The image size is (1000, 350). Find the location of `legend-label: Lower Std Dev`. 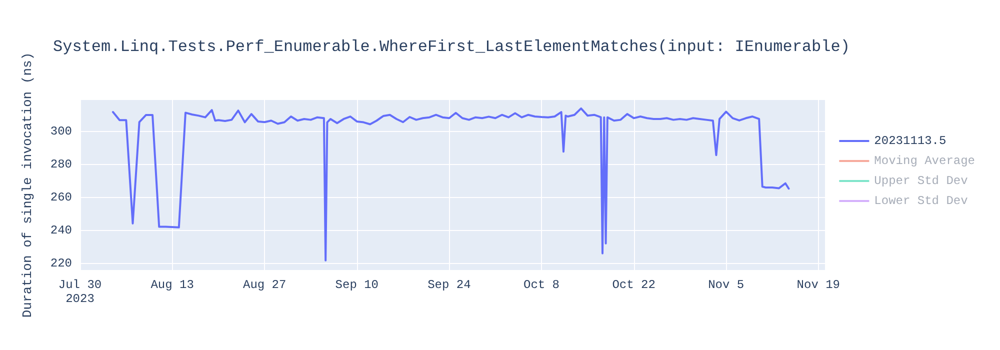

legend-label: Lower Std Dev is located at coordinates (921, 201).